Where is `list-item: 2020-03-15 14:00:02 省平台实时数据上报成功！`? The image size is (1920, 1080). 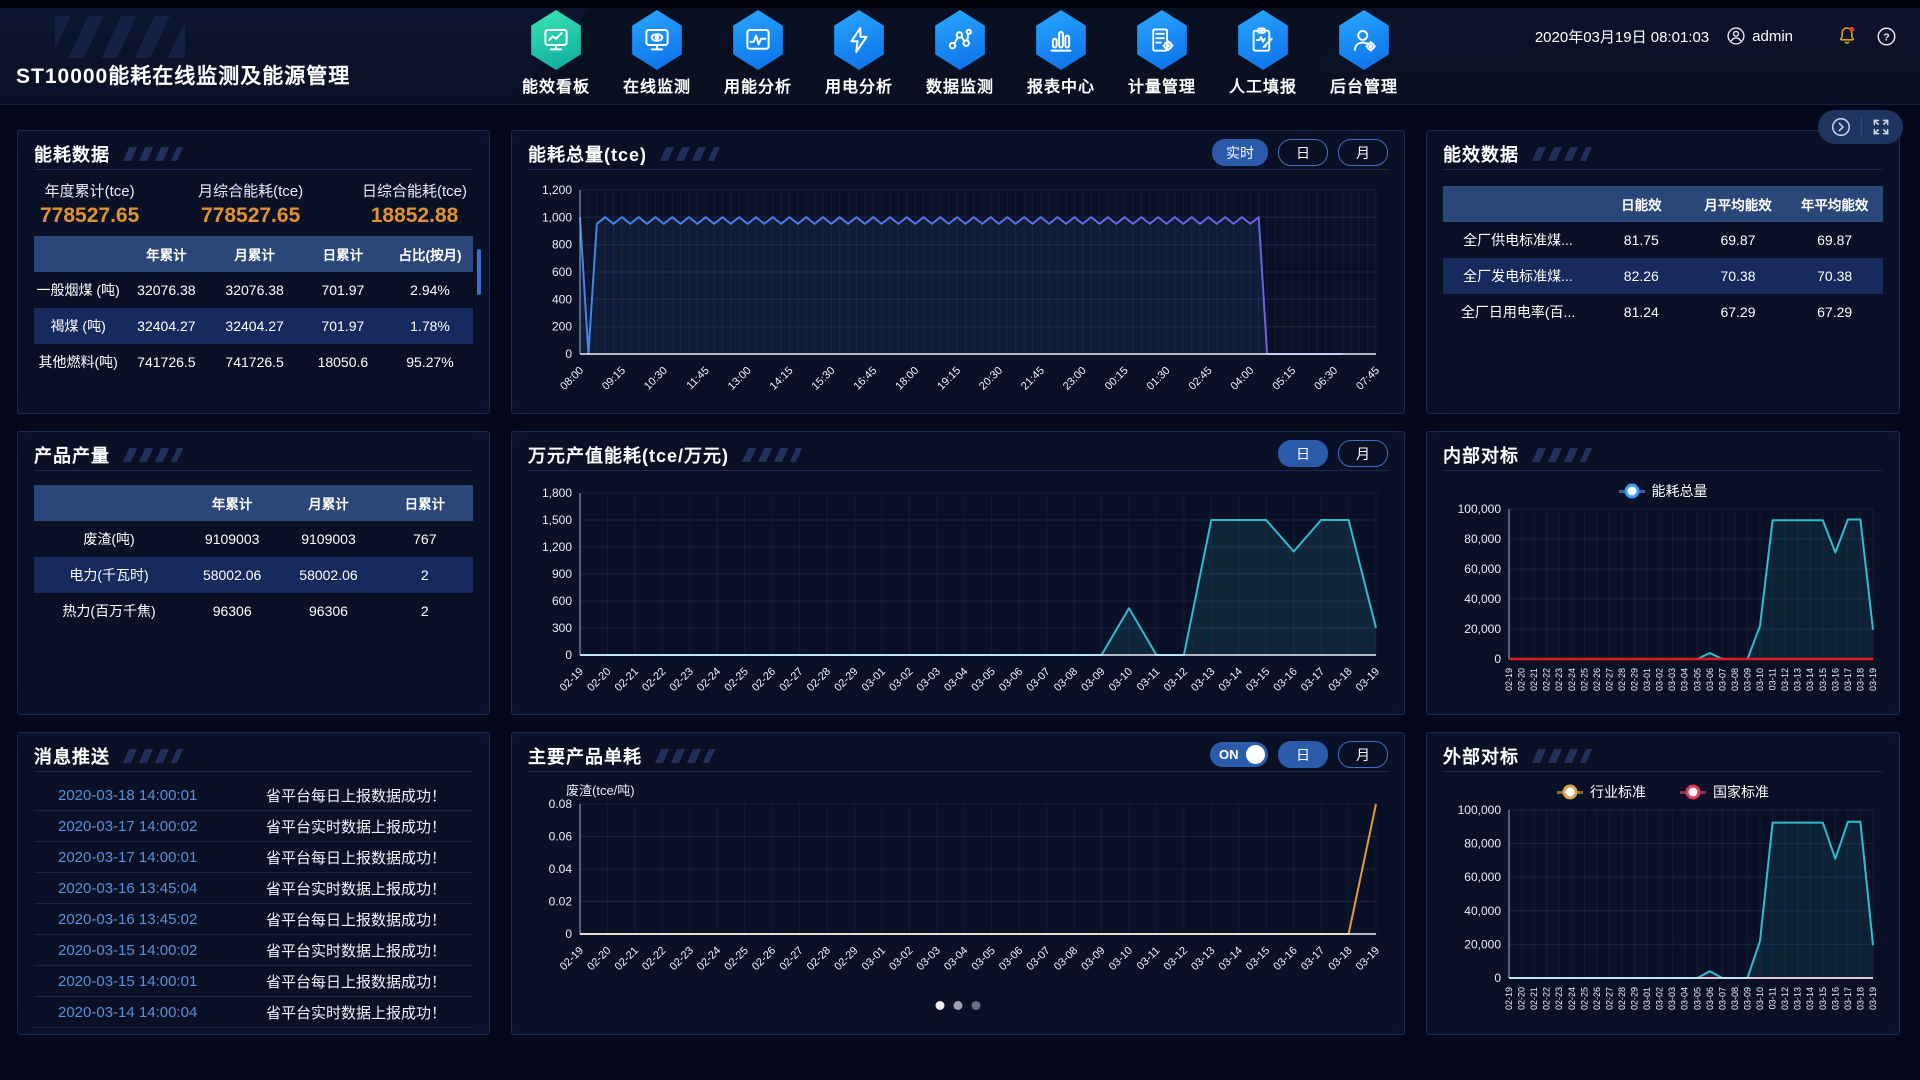
list-item: 2020-03-15 14:00:02 省平台实时数据上报成功！ is located at coordinates (253, 950).